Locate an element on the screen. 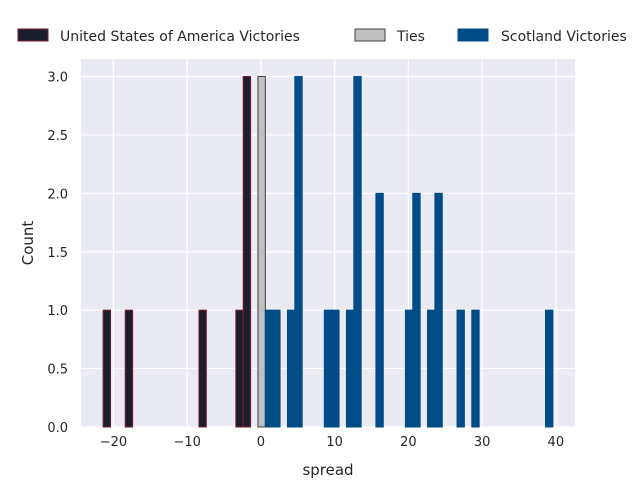  x-tick-label: 20 is located at coordinates (408, 442).